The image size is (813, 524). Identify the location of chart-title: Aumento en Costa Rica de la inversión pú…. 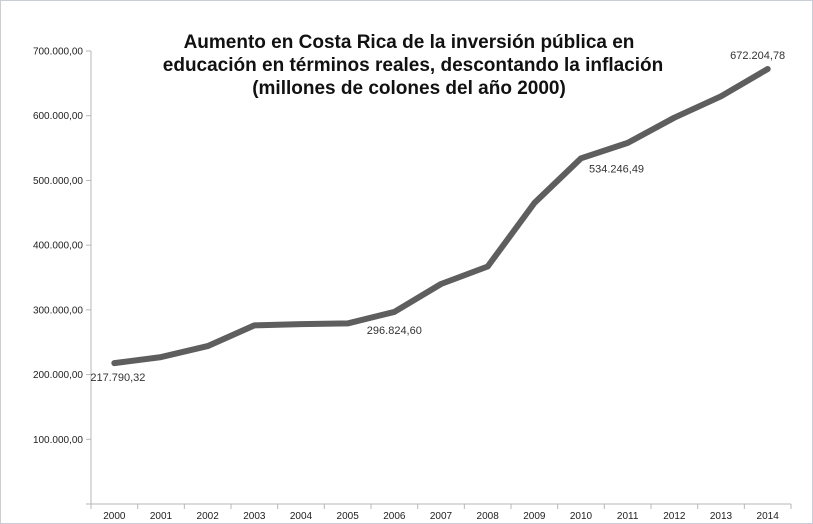
(413, 65).